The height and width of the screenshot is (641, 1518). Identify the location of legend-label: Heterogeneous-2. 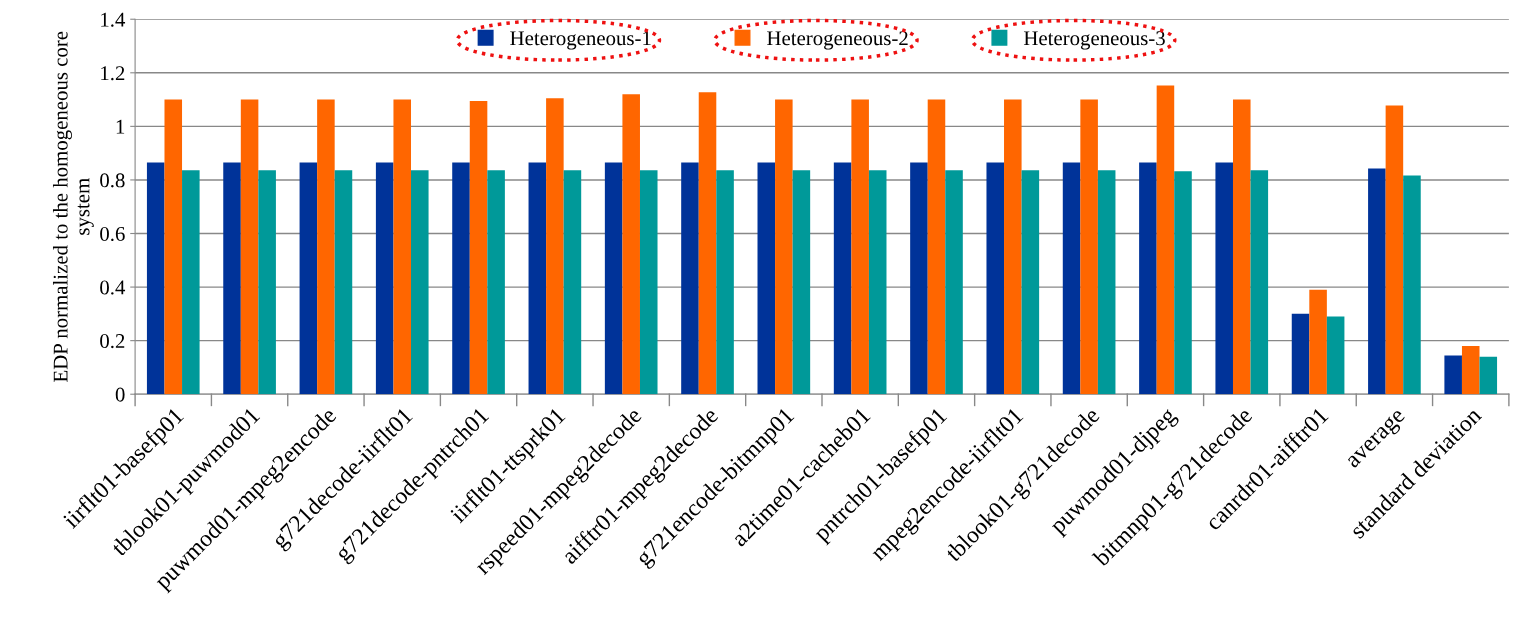
(837, 40).